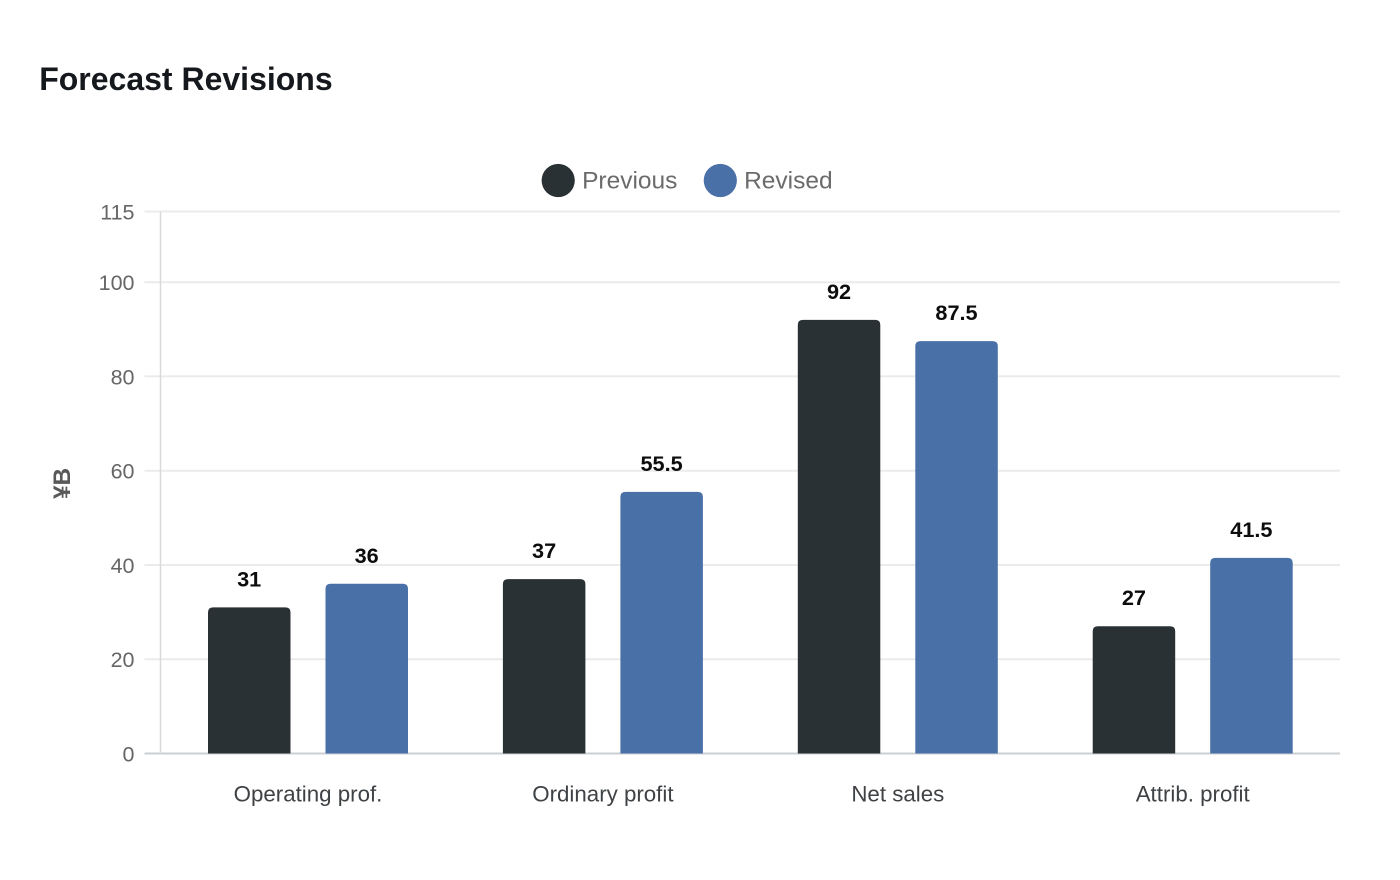  I want to click on svg-text: 36, so click(367, 555).